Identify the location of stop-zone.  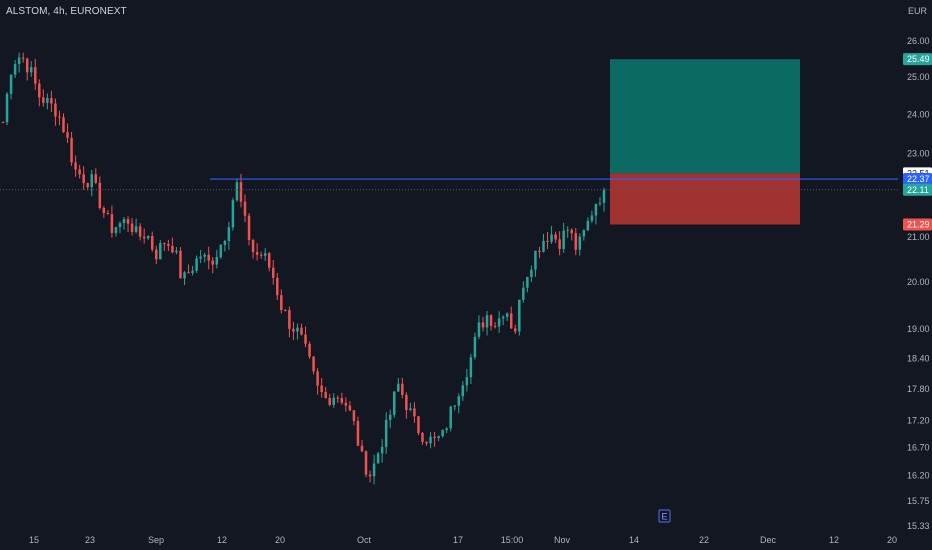
(705, 199).